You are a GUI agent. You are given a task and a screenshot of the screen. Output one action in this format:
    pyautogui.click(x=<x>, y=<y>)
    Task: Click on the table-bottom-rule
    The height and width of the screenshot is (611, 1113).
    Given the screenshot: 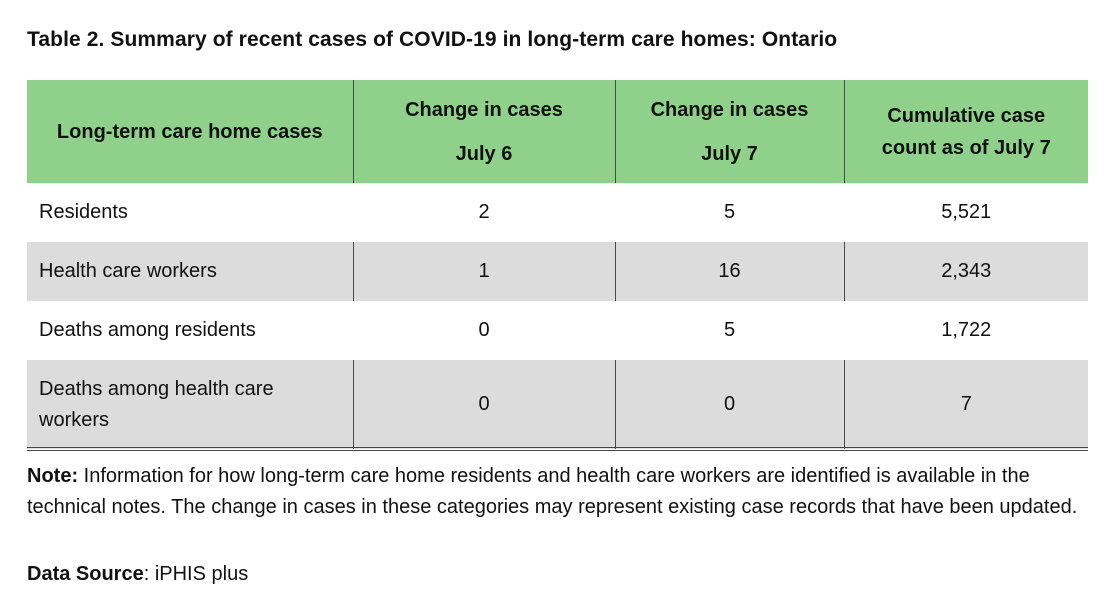 What is the action you would take?
    pyautogui.click(x=557, y=449)
    